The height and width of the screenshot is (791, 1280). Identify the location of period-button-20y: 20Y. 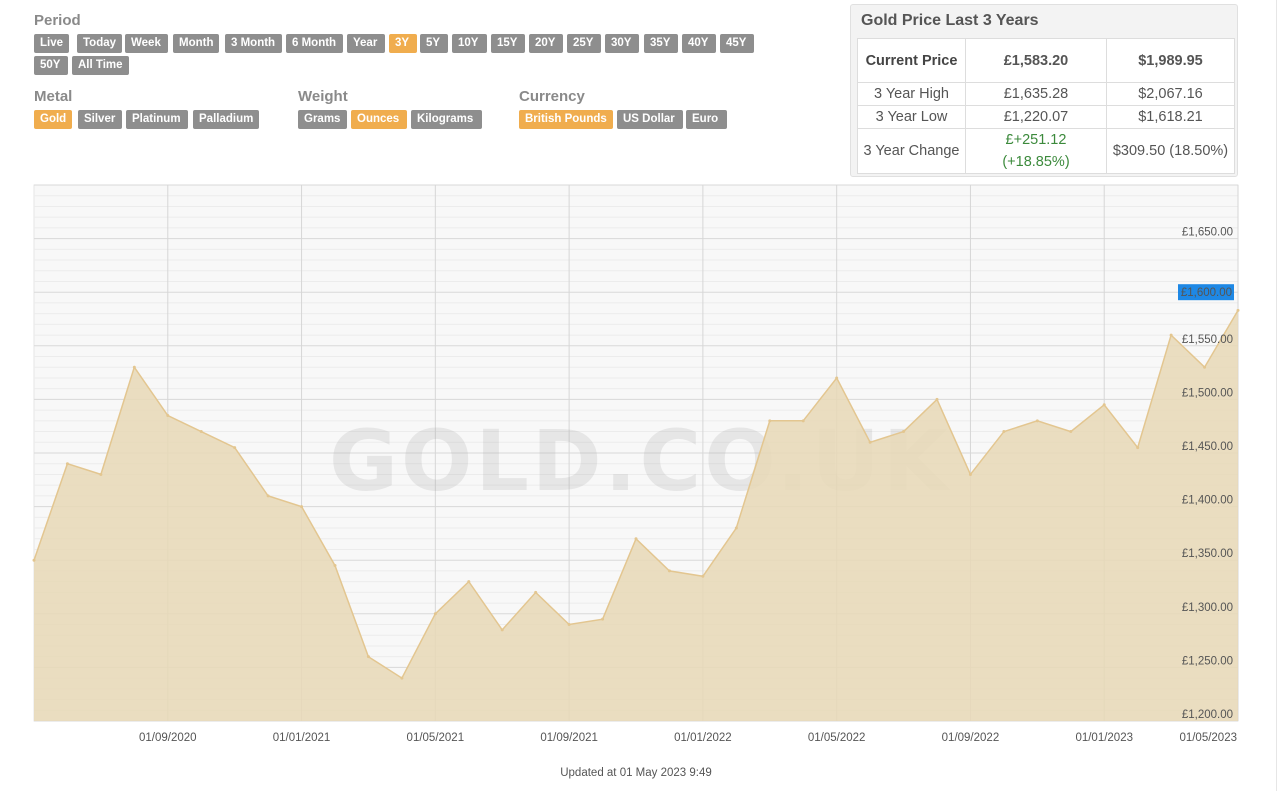
(546, 43).